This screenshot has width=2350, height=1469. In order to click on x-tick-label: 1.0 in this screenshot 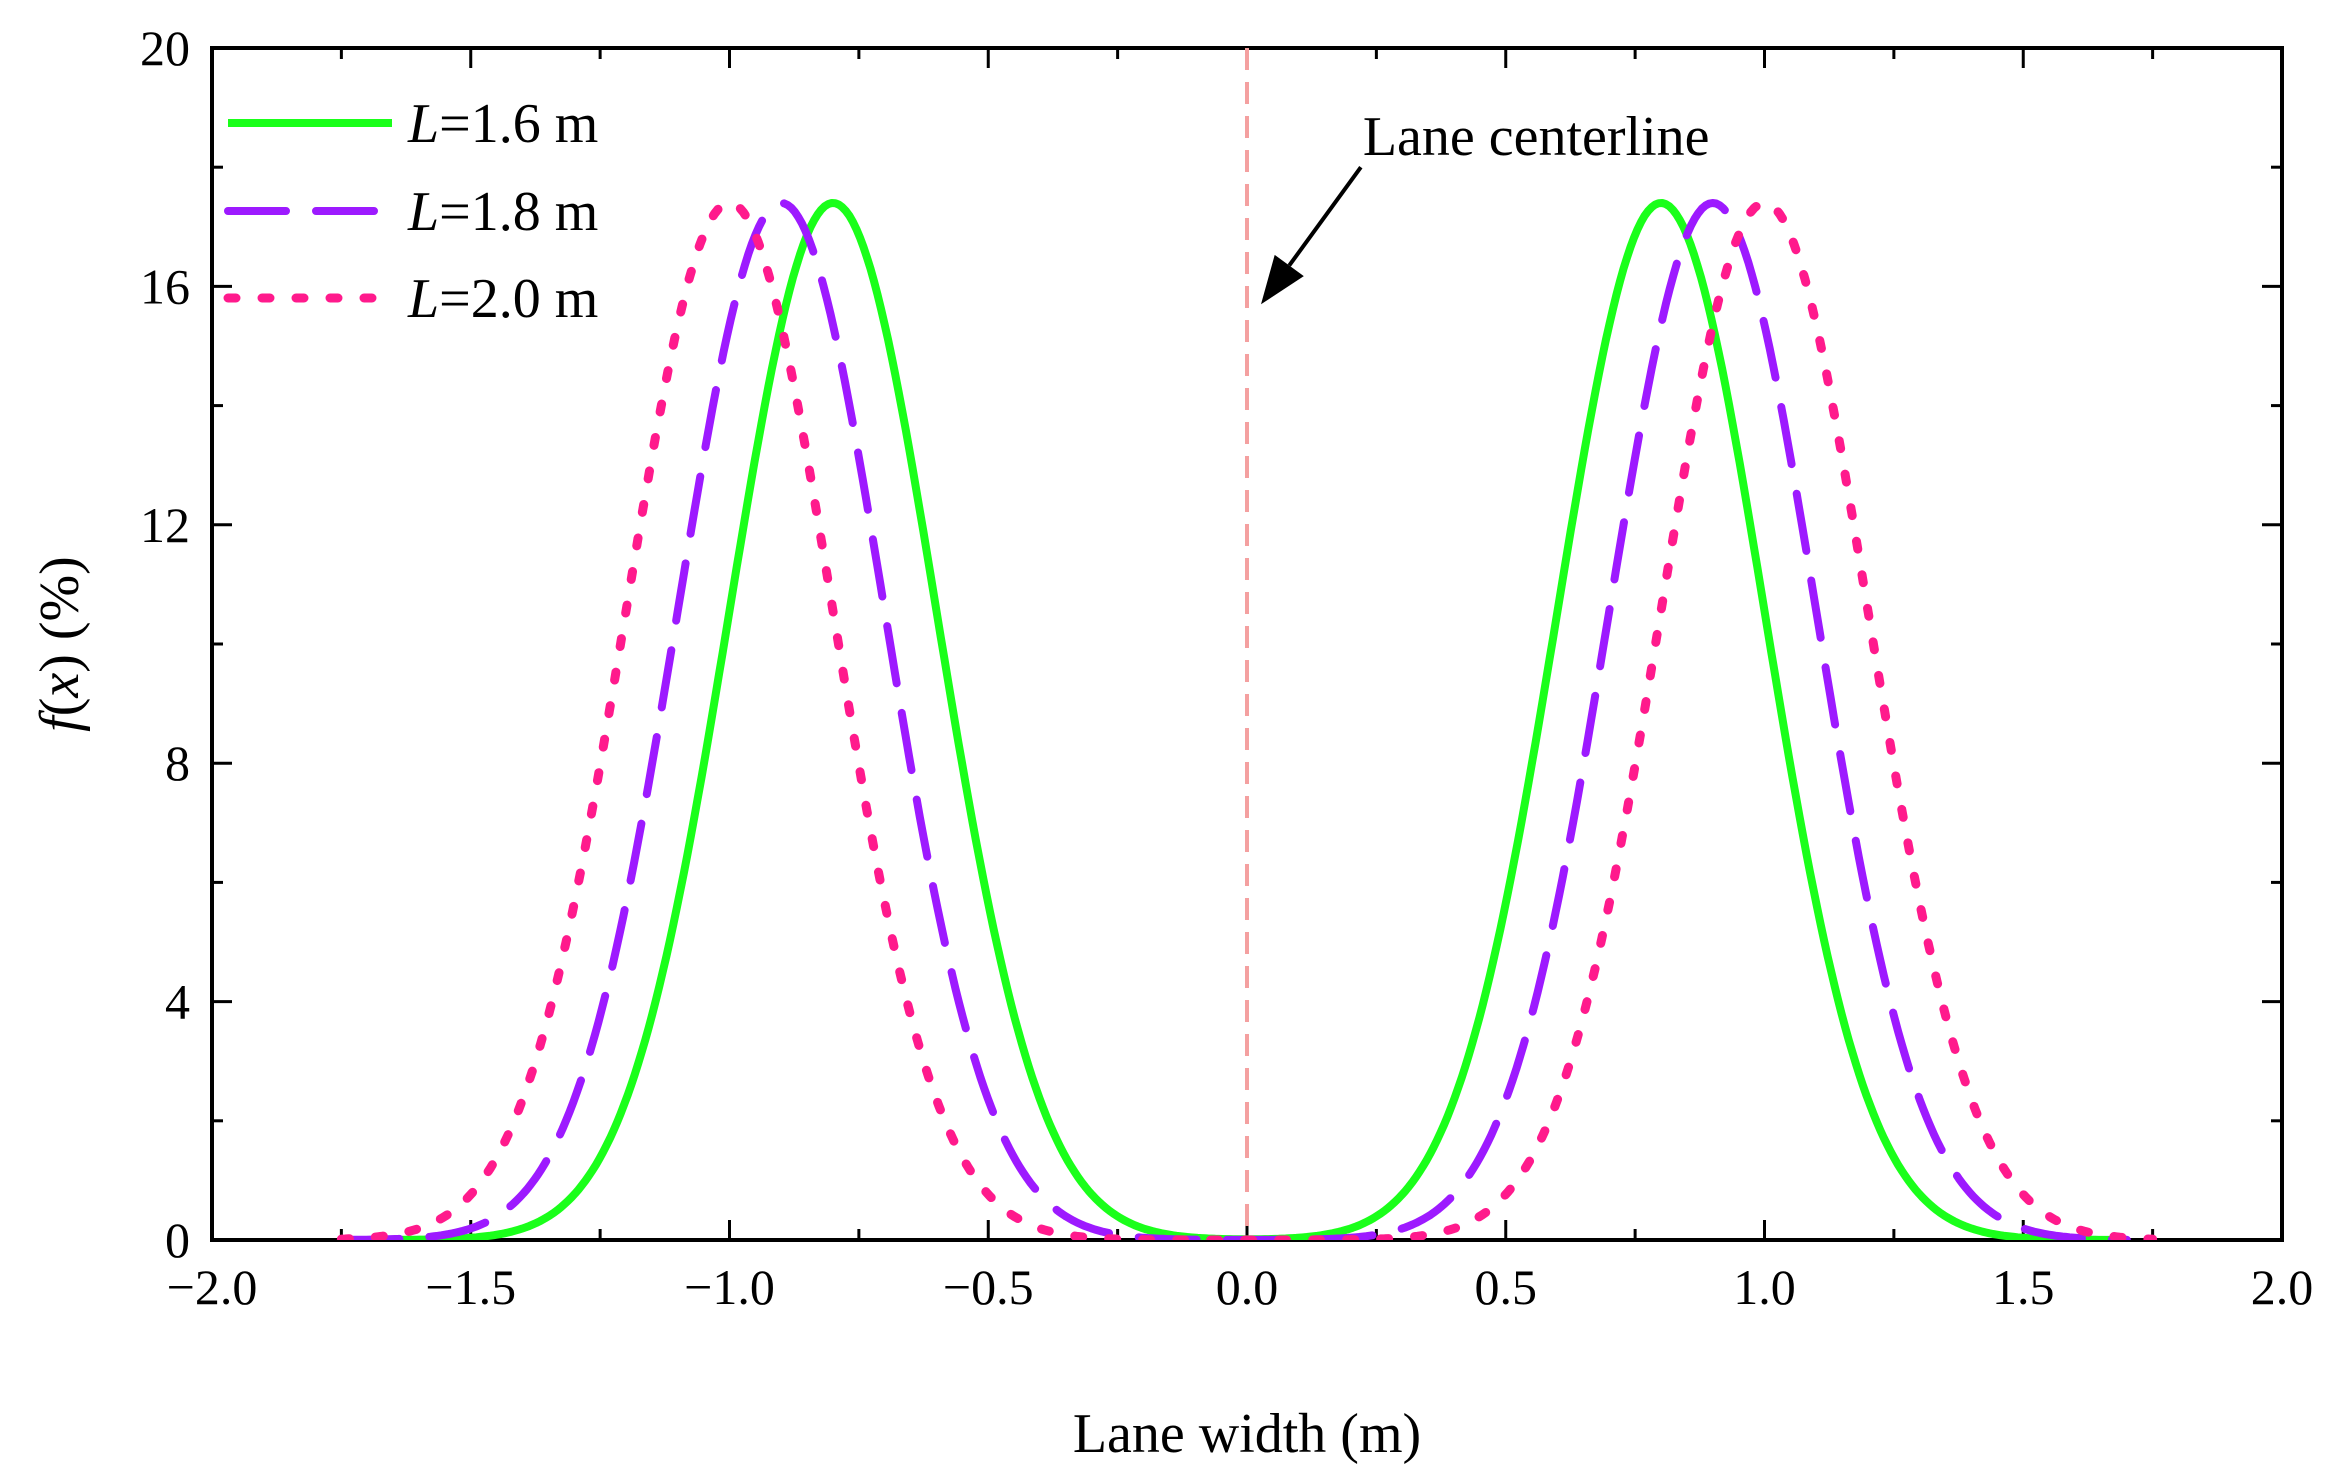, I will do `click(1764, 1287)`.